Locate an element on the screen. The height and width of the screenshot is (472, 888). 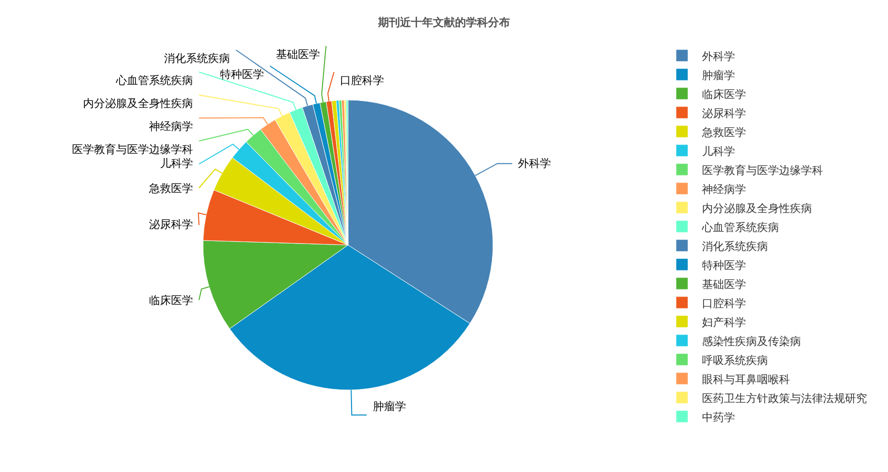
data-label: 泌尿科学 is located at coordinates (171, 224).